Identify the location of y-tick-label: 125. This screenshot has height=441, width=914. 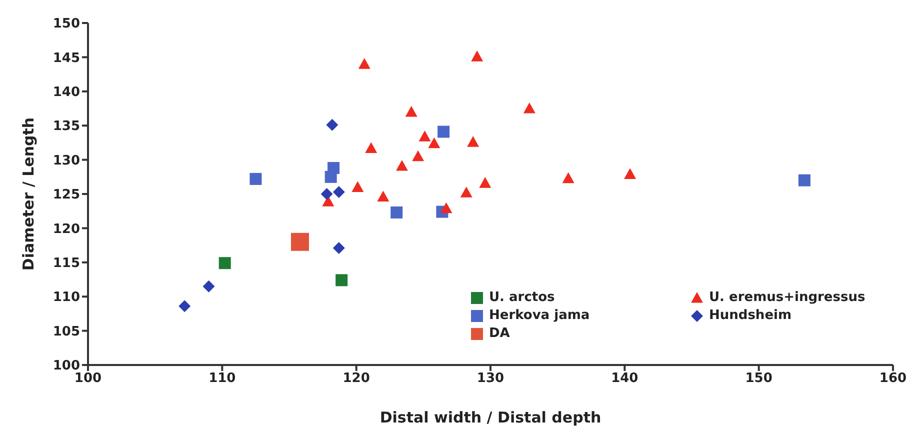
(66, 195).